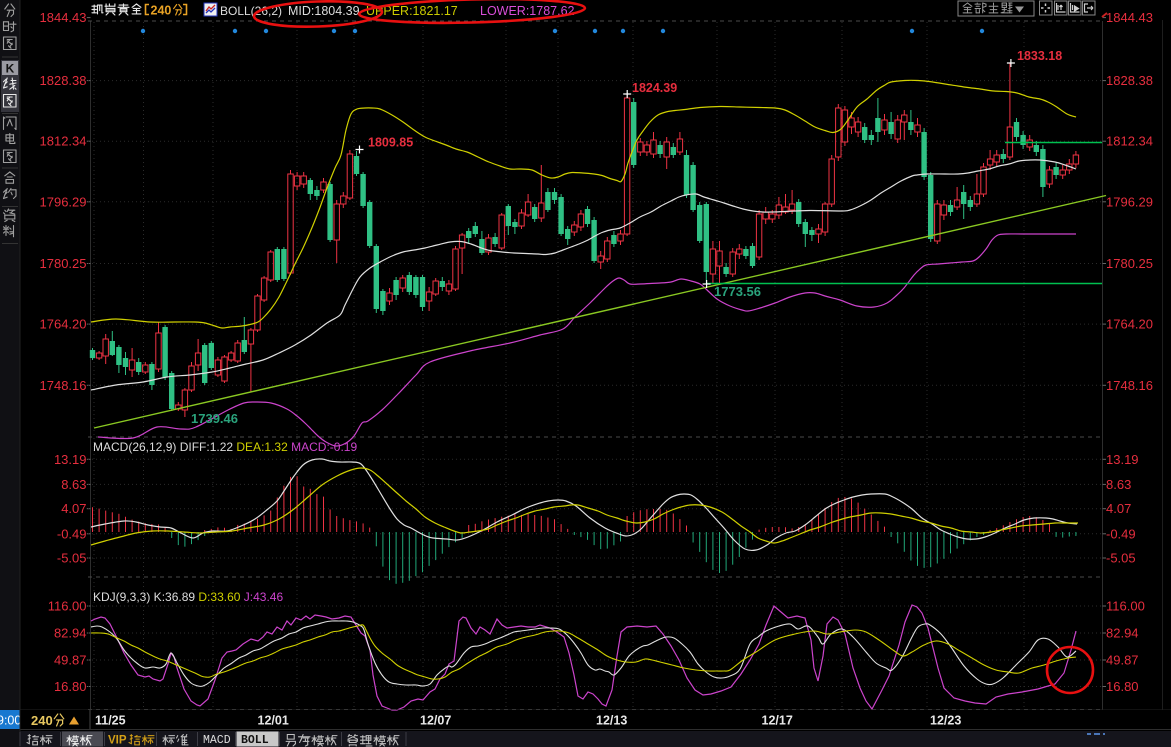 The width and height of the screenshot is (1171, 747). What do you see at coordinates (10, 721) in the screenshot?
I see `svg-text: 9:00` at bounding box center [10, 721].